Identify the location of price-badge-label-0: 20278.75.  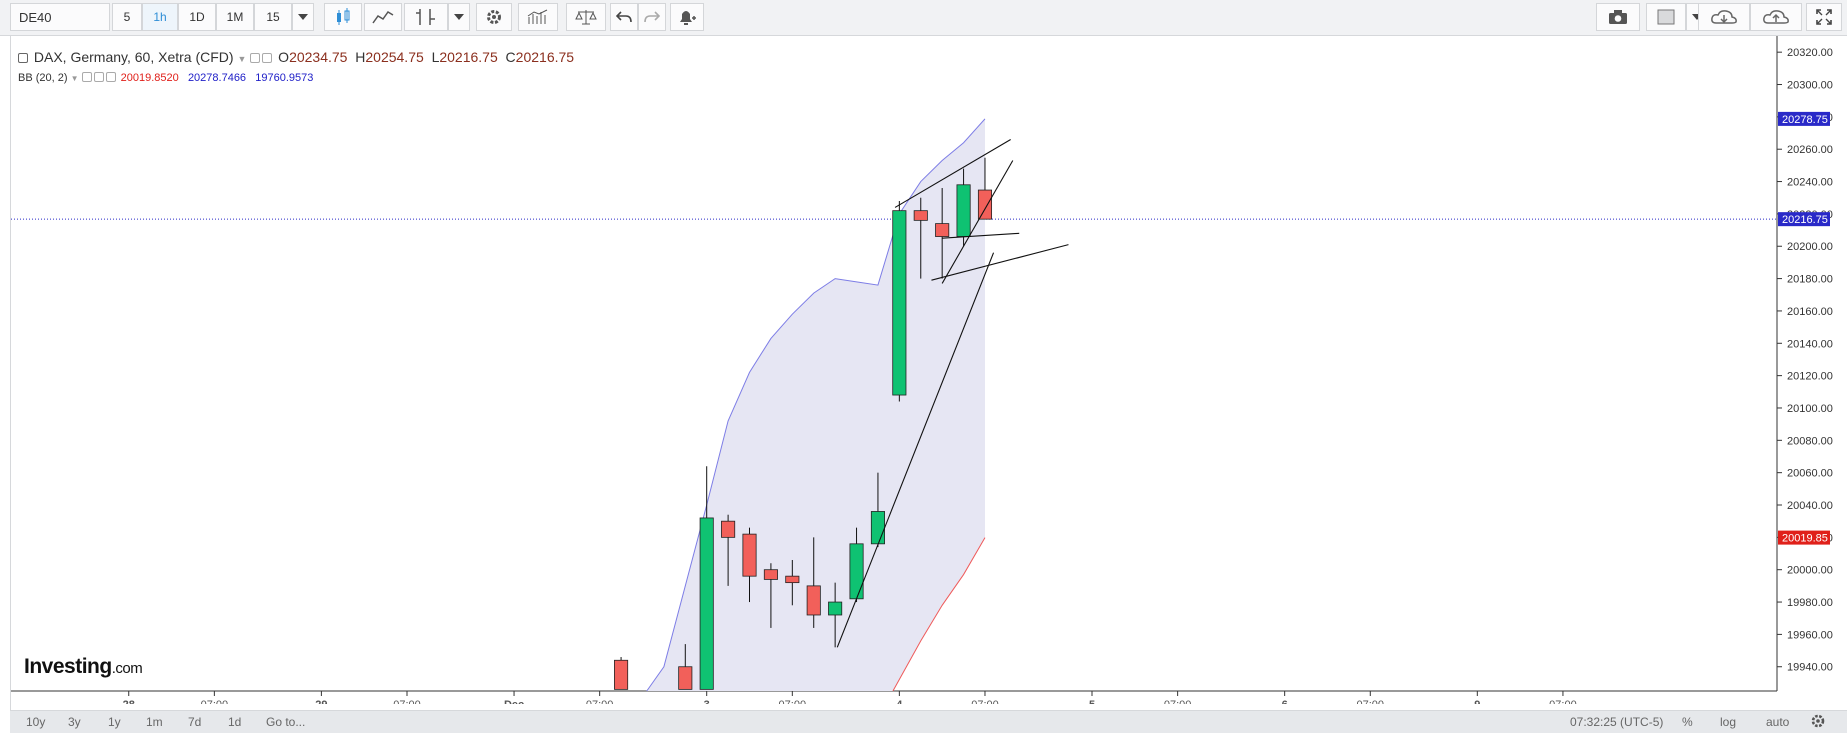
(1805, 120).